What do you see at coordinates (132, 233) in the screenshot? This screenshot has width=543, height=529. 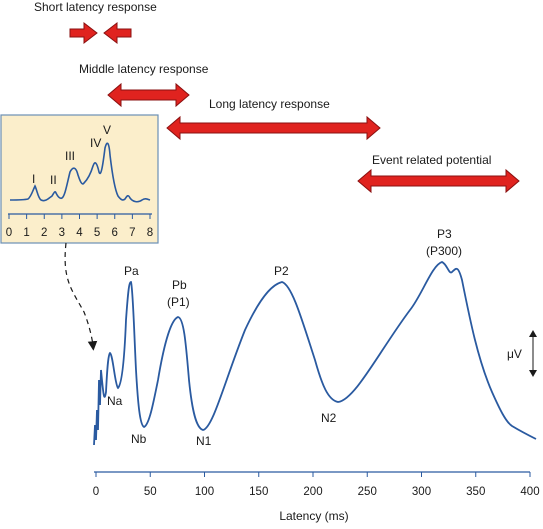 I see `inset-tick-label: 7` at bounding box center [132, 233].